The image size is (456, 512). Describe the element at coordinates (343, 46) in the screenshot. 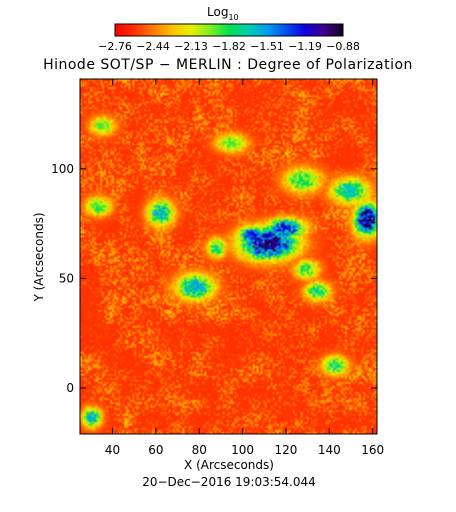

I see `colorbar-tick-label: −0.88` at that location.